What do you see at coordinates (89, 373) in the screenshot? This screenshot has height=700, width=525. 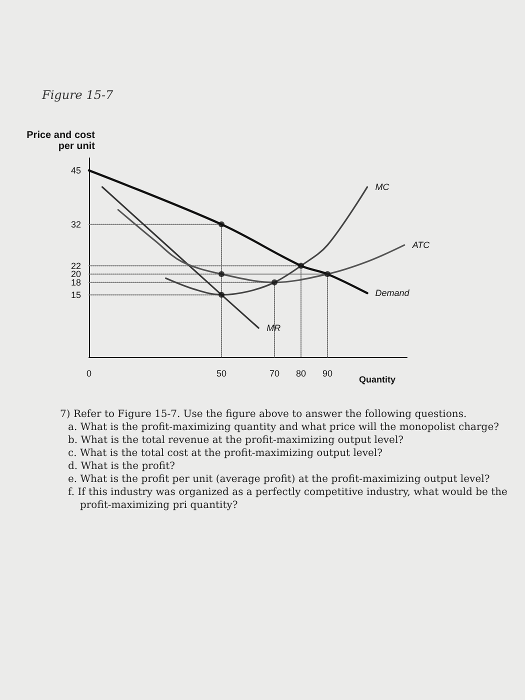 I see `x-tick-label: 0` at bounding box center [89, 373].